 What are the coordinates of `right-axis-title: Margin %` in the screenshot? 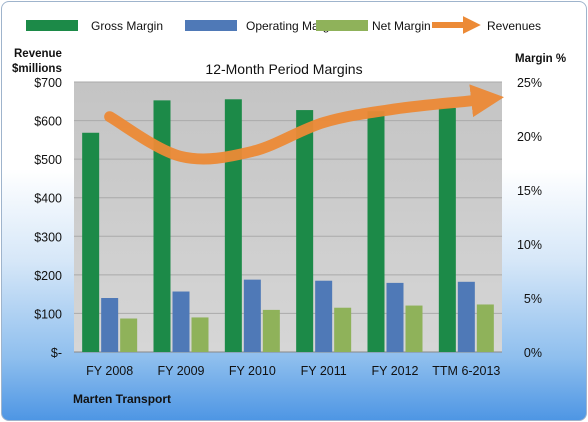 It's located at (540, 59).